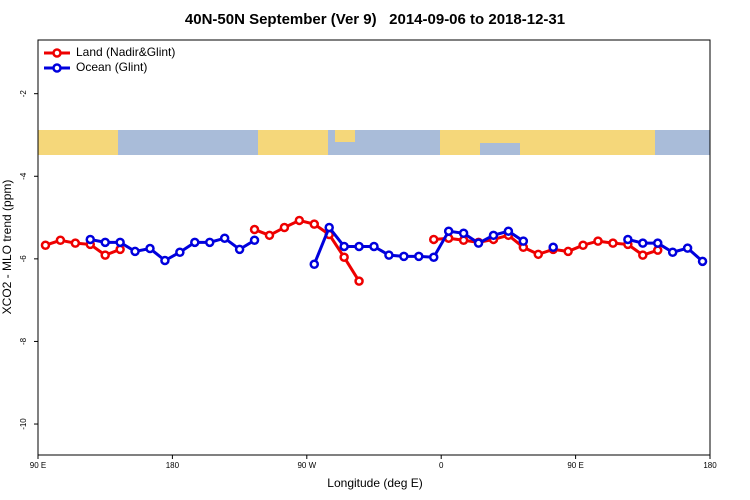 The height and width of the screenshot is (500, 750). Describe the element at coordinates (23, 176) in the screenshot. I see `y-tick-label: -4` at that location.